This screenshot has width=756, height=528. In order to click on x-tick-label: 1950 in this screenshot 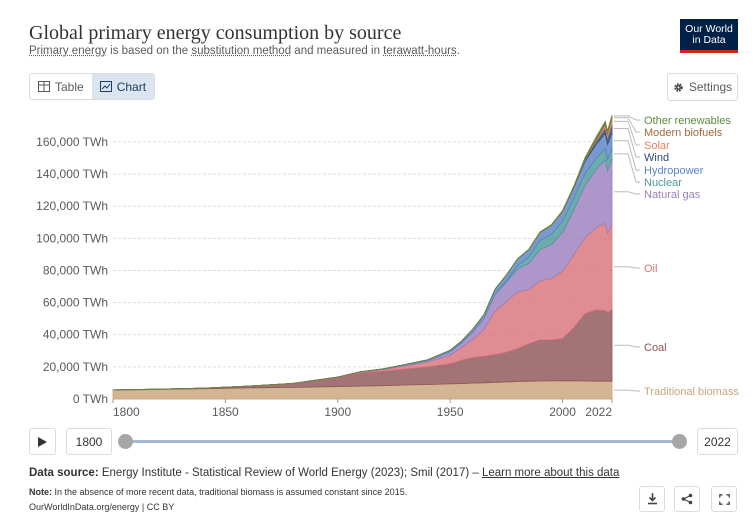, I will do `click(450, 412)`.